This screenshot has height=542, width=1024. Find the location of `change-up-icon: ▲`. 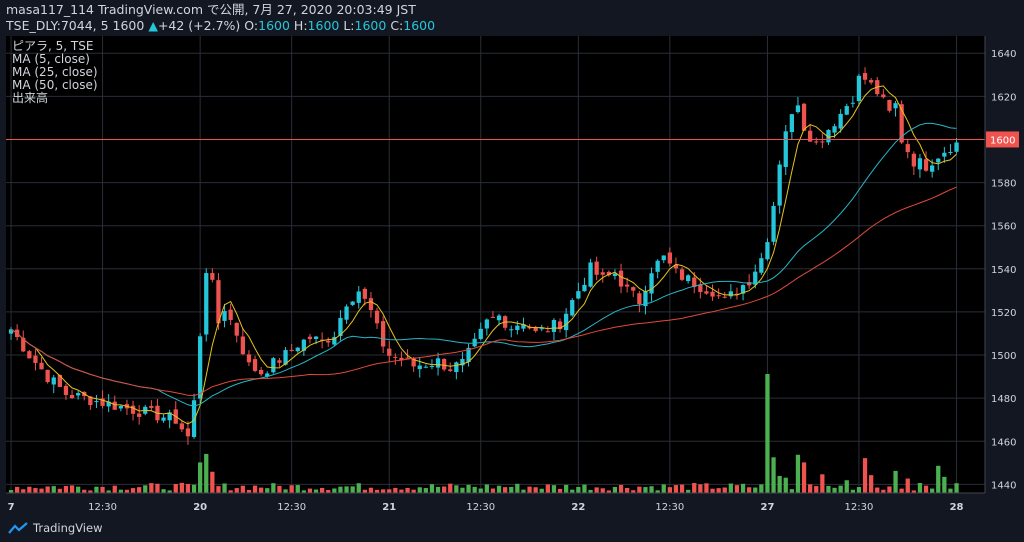

change-up-icon: ▲ is located at coordinates (153, 25).